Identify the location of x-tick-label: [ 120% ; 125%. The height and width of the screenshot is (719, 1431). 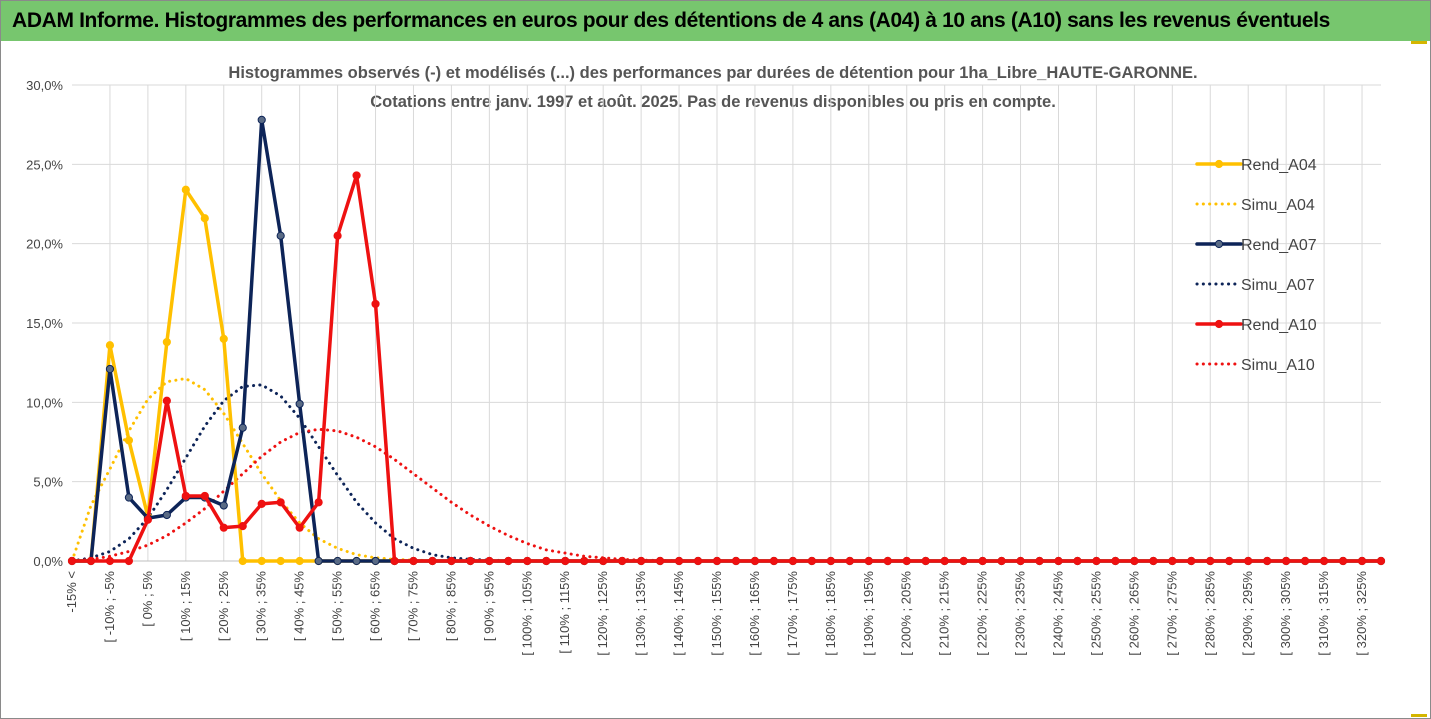
(602, 613).